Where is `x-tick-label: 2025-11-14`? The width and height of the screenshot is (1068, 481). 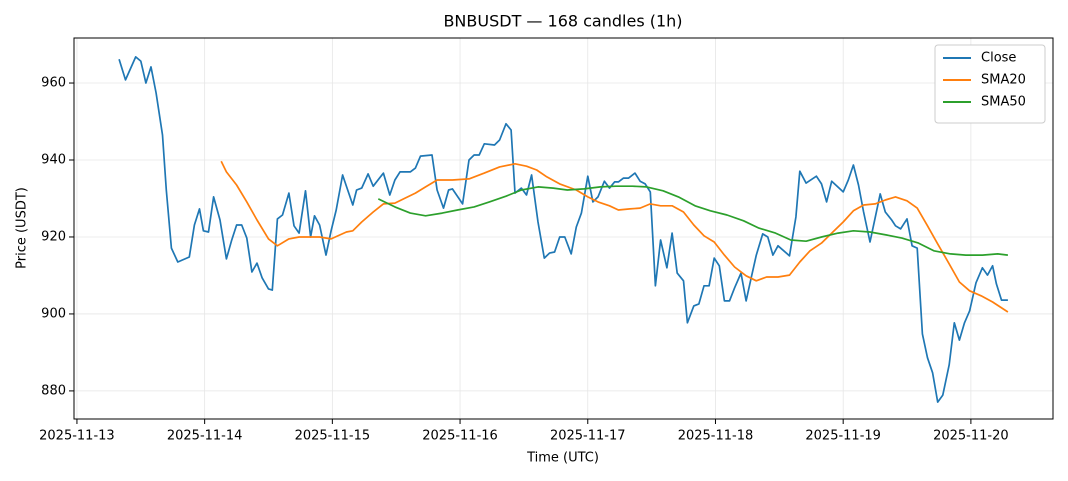
x-tick-label: 2025-11-14 is located at coordinates (205, 436).